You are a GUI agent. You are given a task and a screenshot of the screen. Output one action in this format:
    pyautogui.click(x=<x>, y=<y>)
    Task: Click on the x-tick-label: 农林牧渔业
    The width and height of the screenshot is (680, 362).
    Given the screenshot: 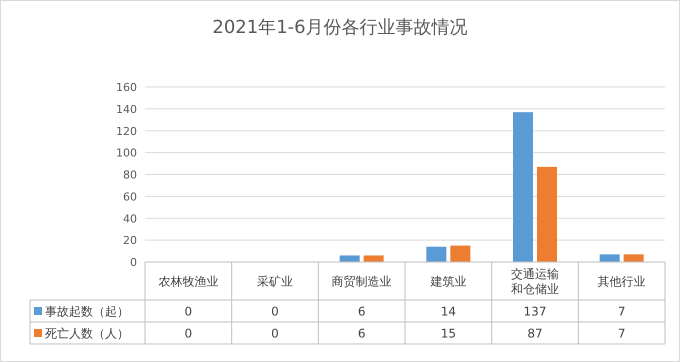 What is the action you would take?
    pyautogui.click(x=188, y=281)
    